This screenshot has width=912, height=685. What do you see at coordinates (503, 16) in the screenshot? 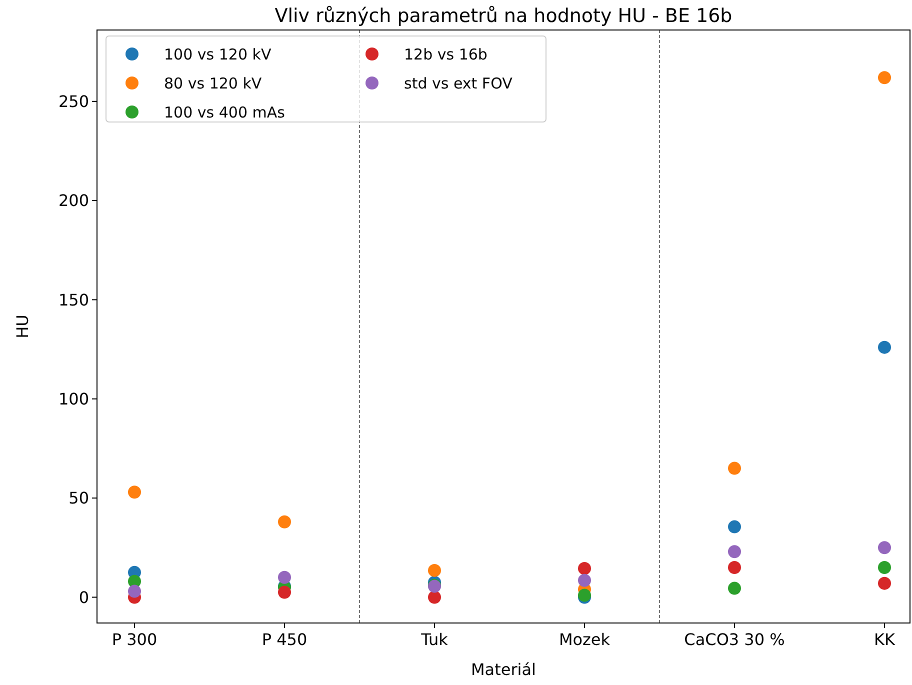
I see `chart-title: Vliv různých parametrů na hodnoty HU - BE 16b` at bounding box center [503, 16].